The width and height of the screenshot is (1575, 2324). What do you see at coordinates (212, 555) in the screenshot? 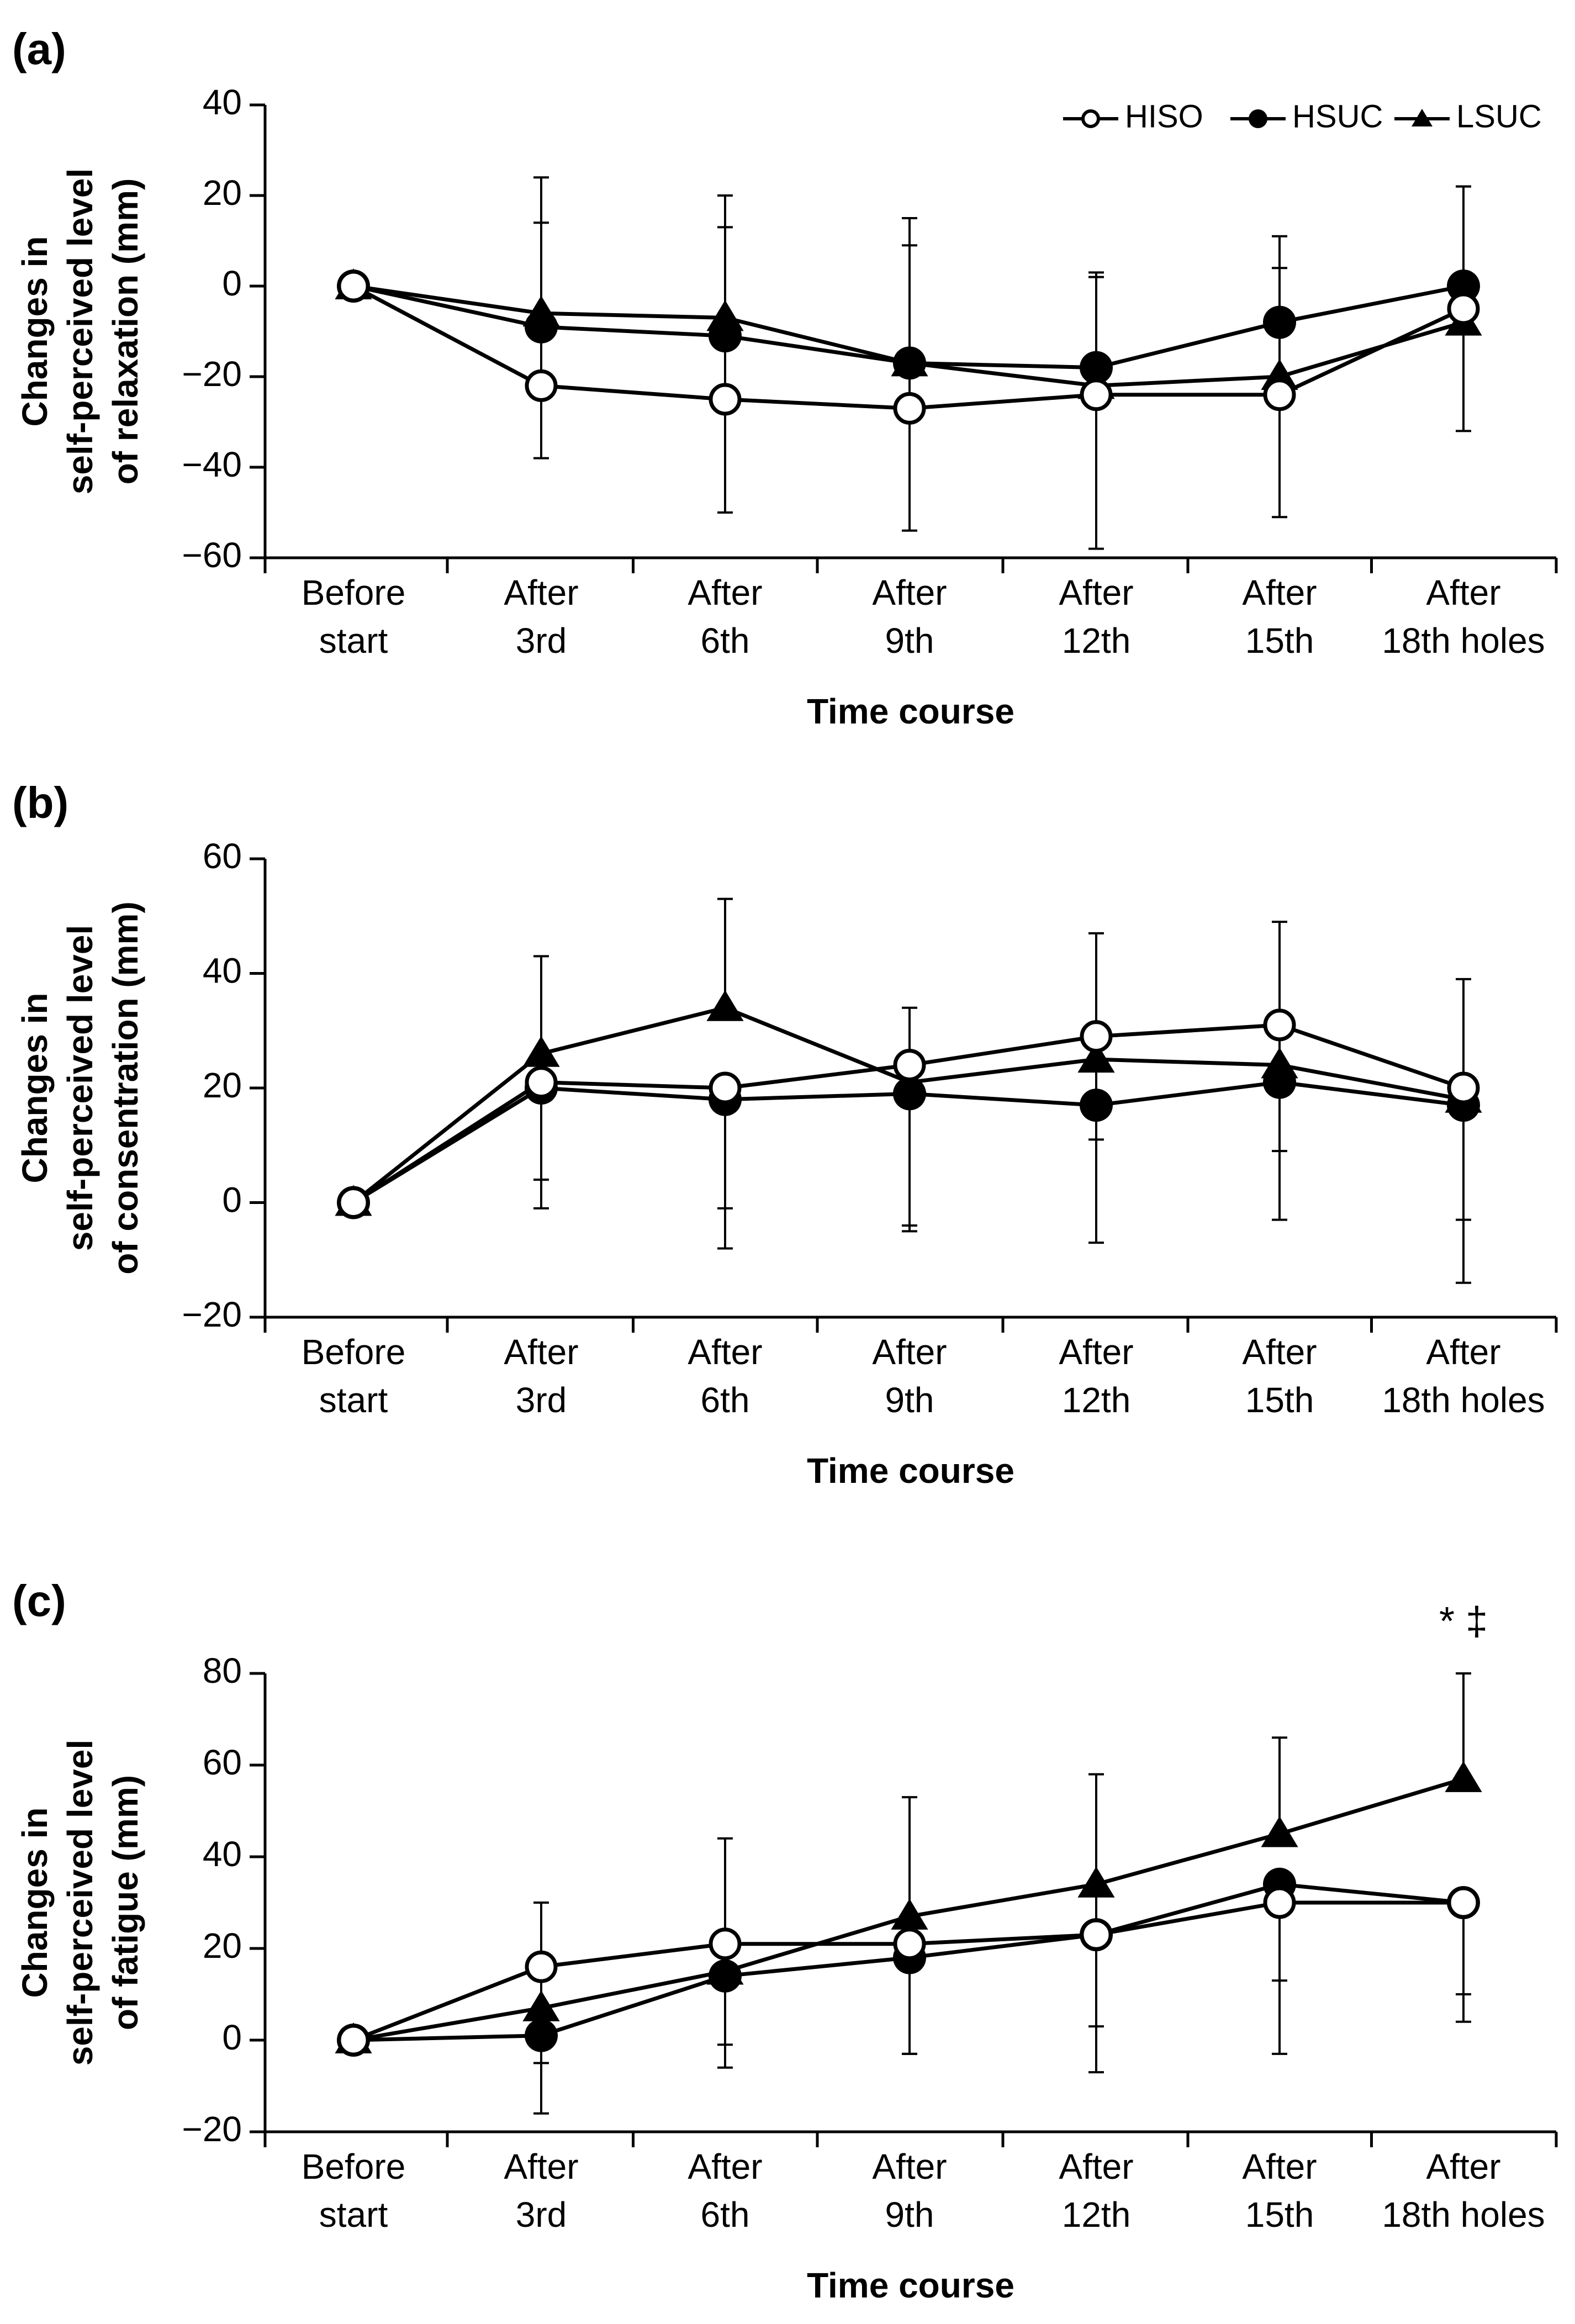
I see `y-tick-label: −60` at bounding box center [212, 555].